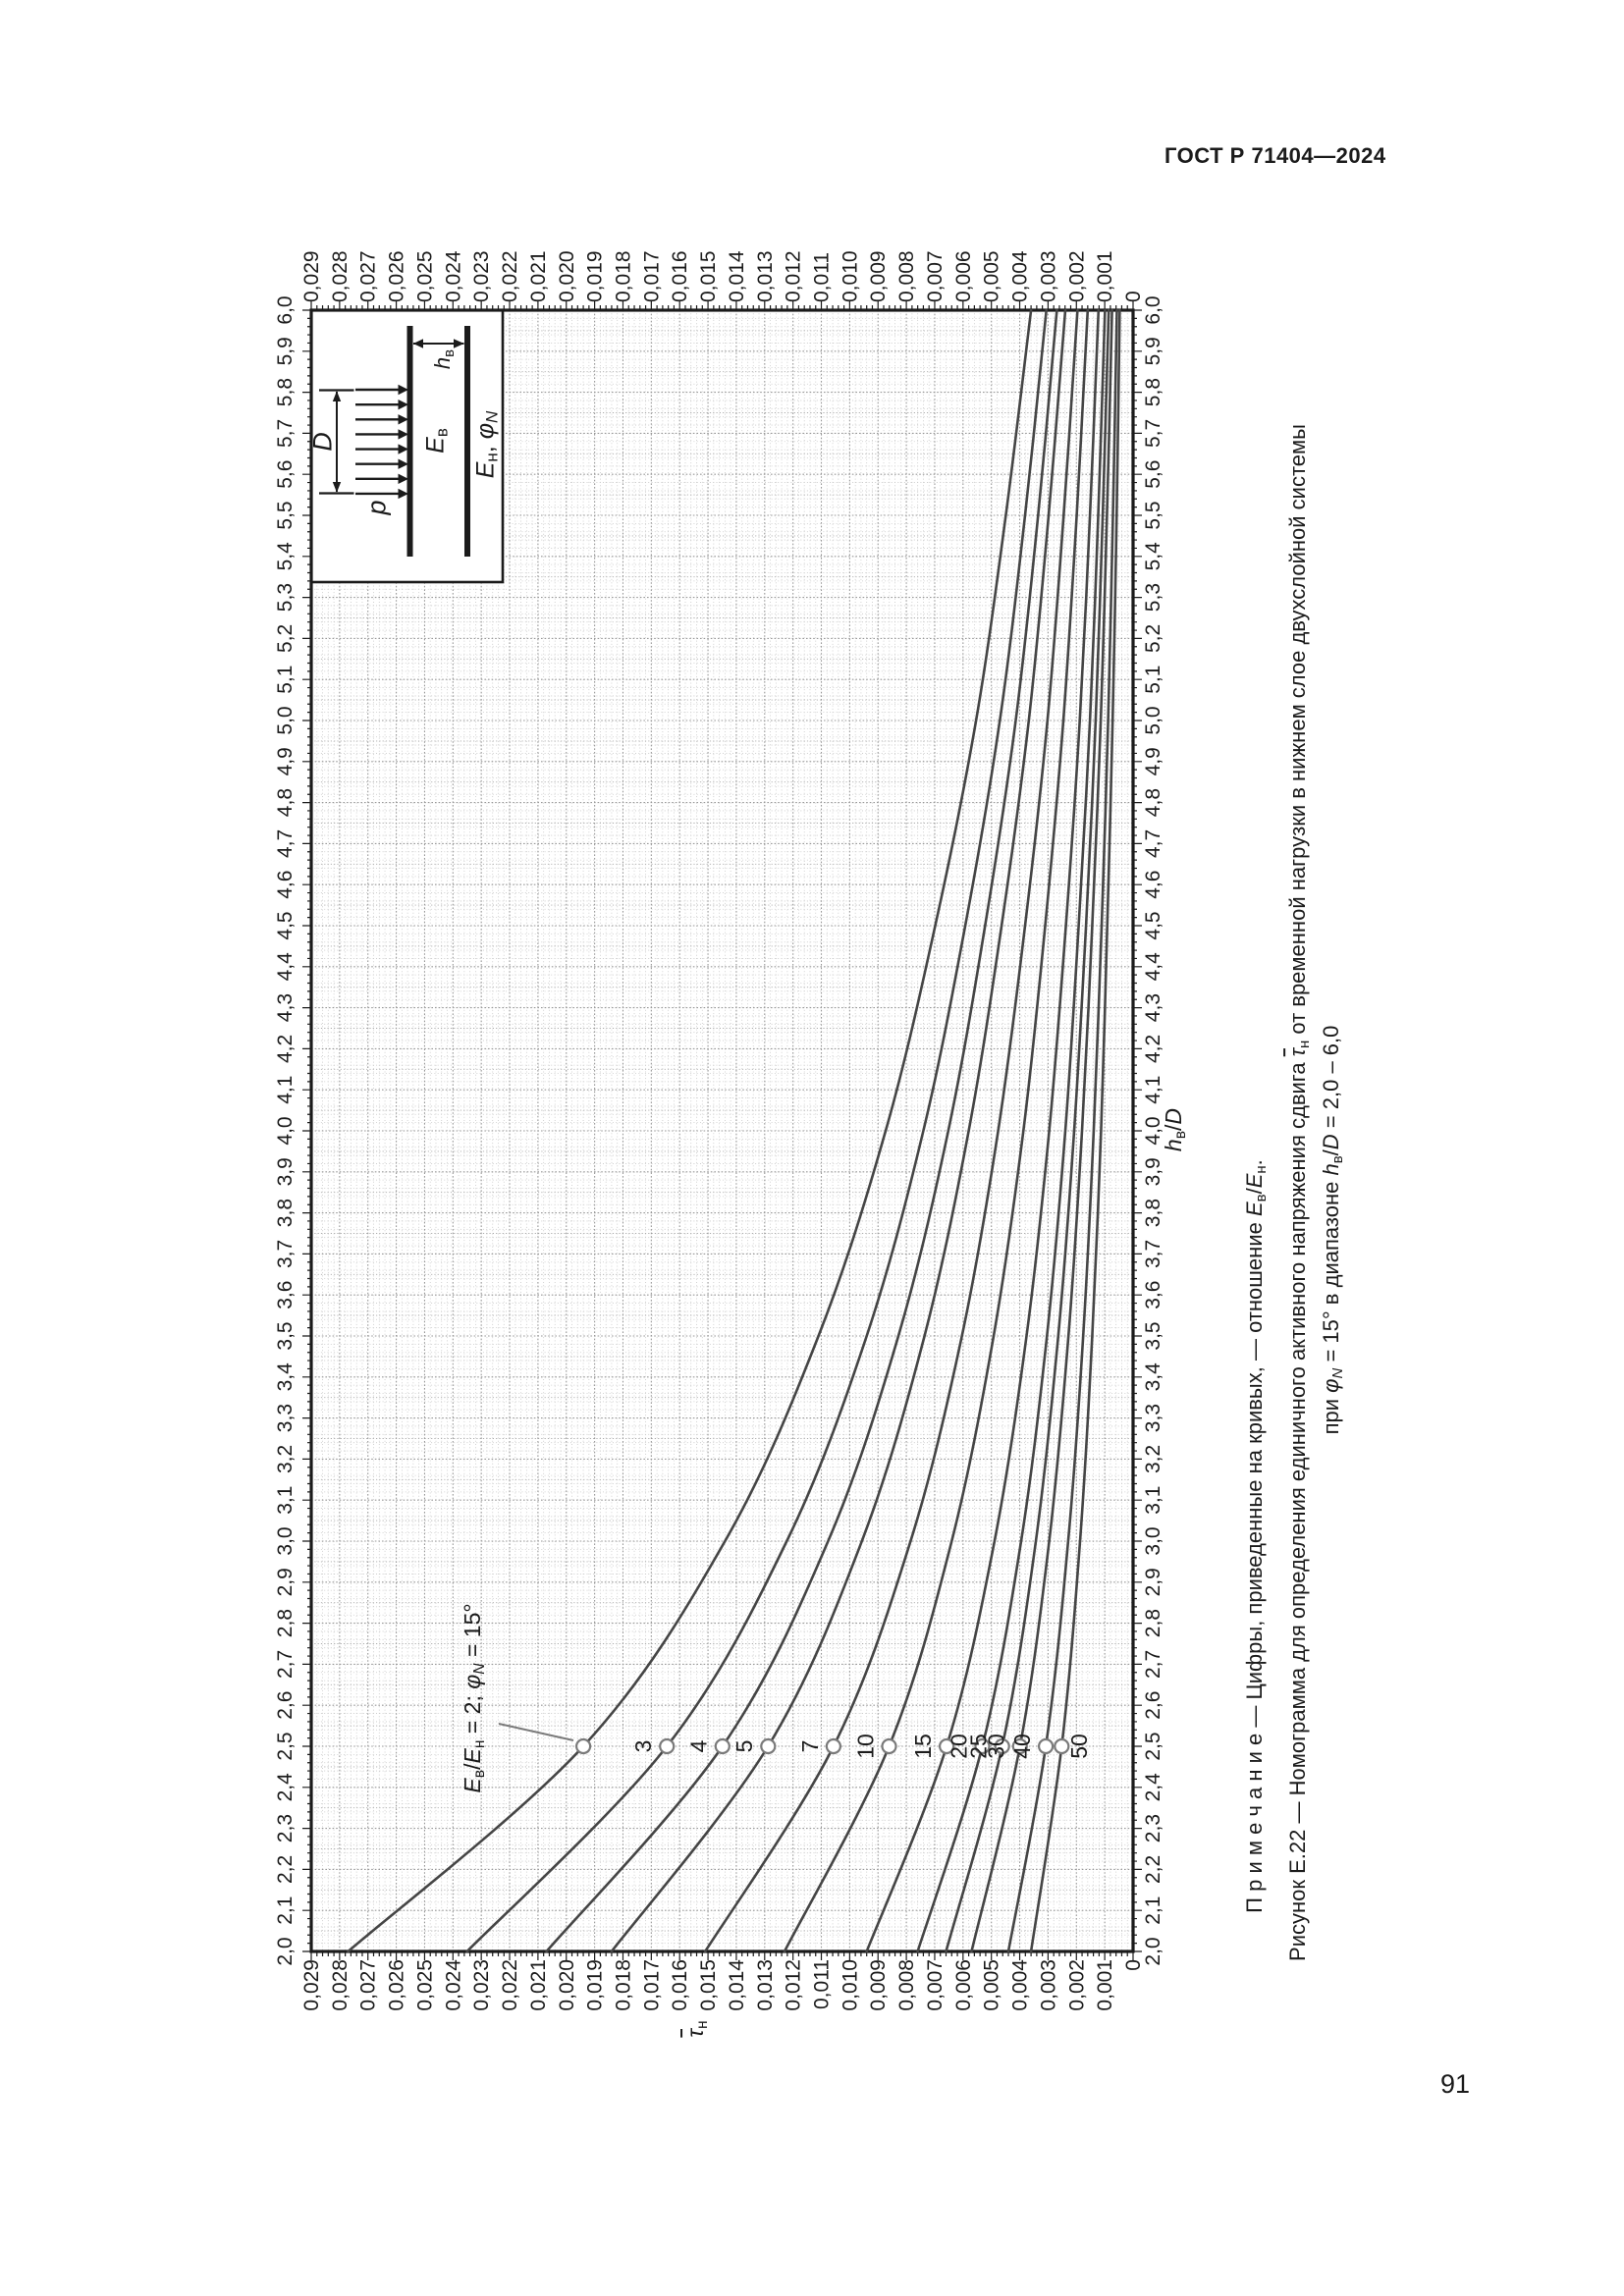 The height and width of the screenshot is (2296, 1624). I want to click on svg-text: 0,023, so click(481, 276).